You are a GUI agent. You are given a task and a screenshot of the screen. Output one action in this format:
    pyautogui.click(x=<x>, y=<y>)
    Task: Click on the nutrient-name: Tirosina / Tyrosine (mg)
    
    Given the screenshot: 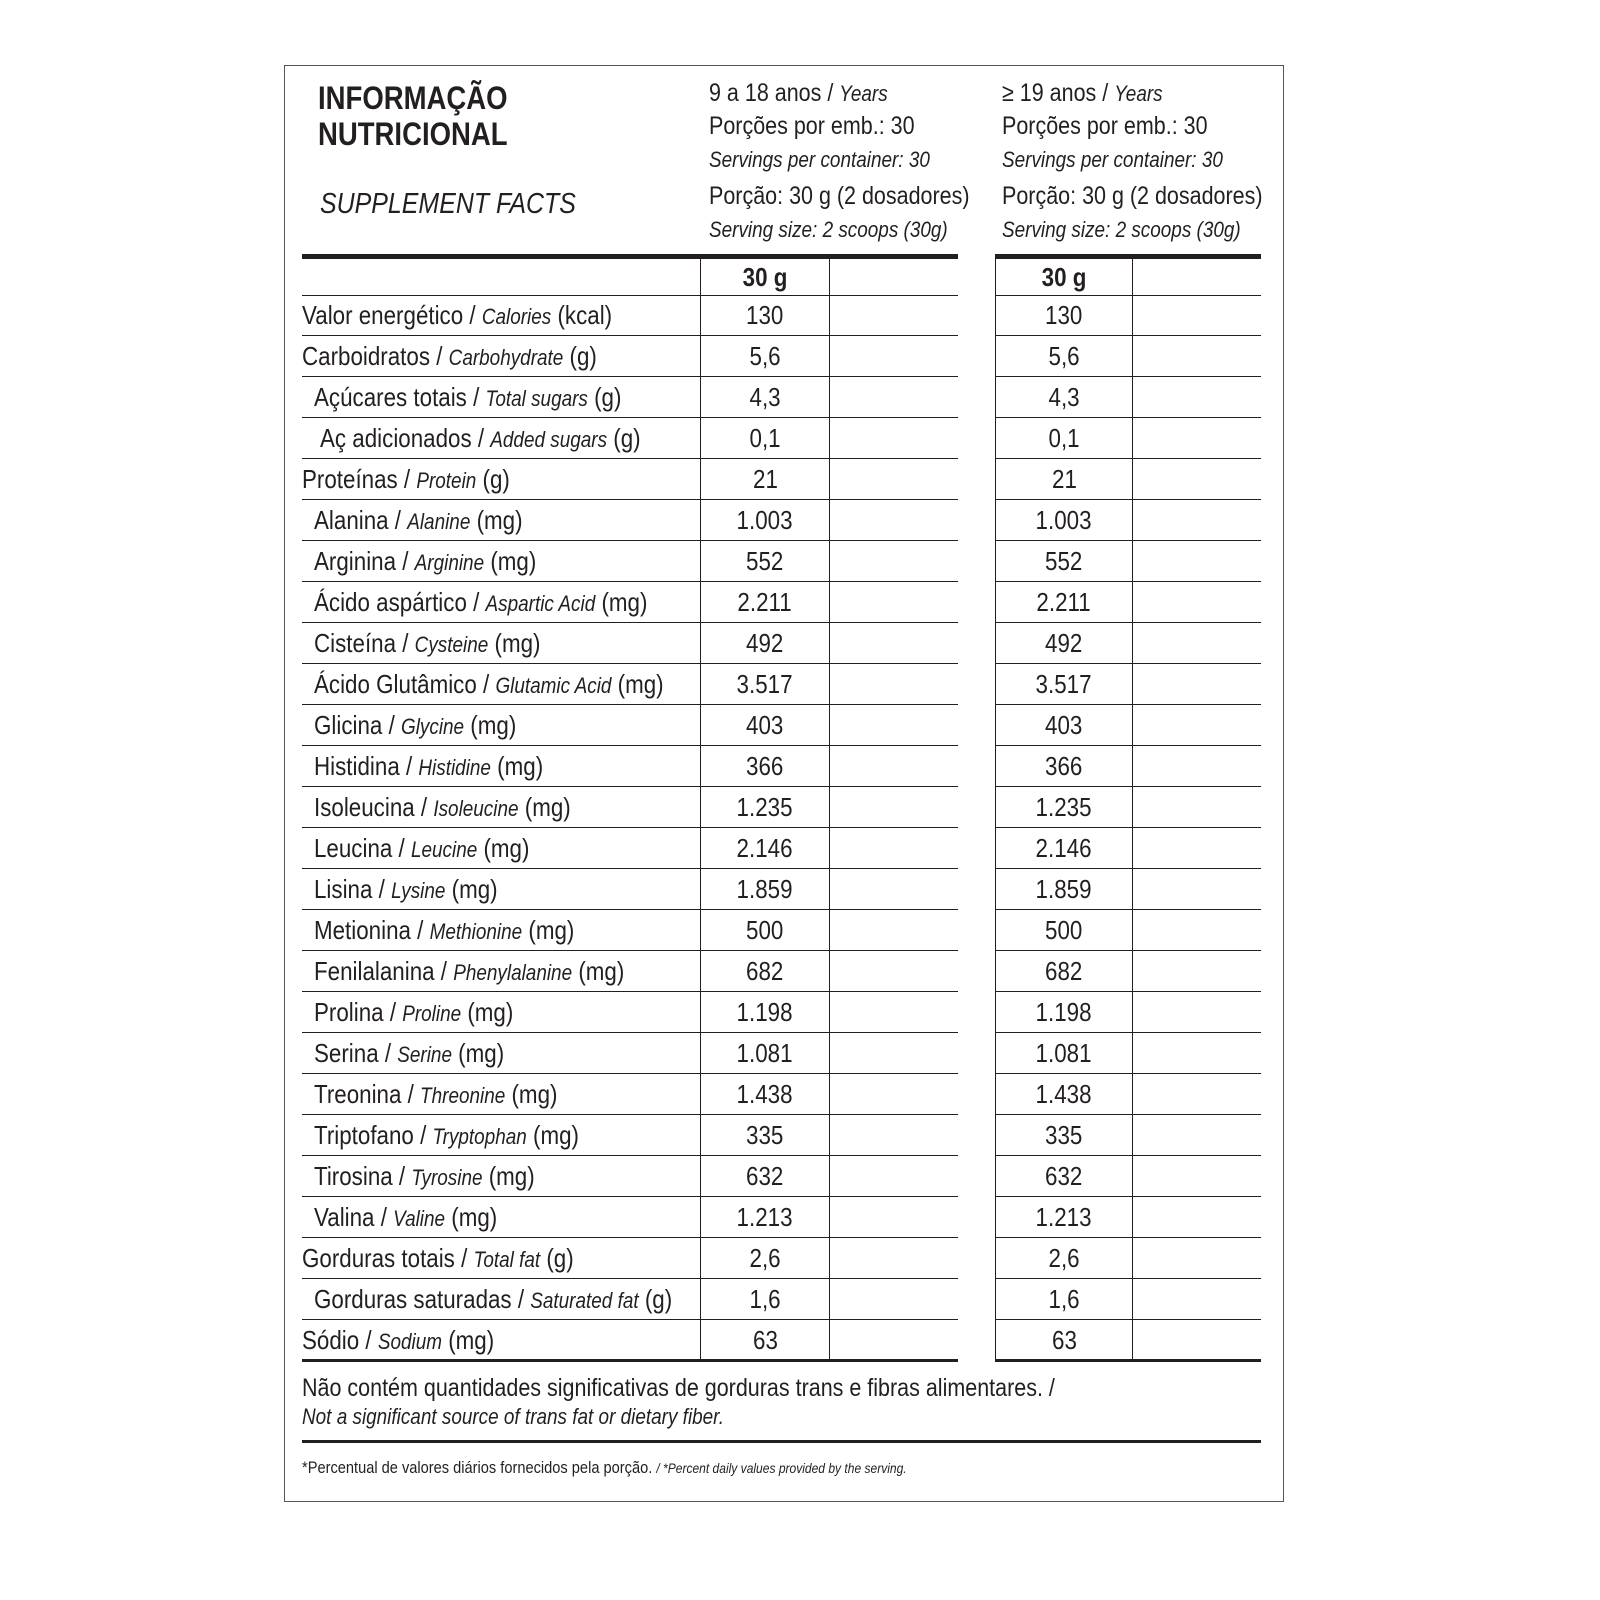 What is the action you would take?
    pyautogui.click(x=501, y=1176)
    